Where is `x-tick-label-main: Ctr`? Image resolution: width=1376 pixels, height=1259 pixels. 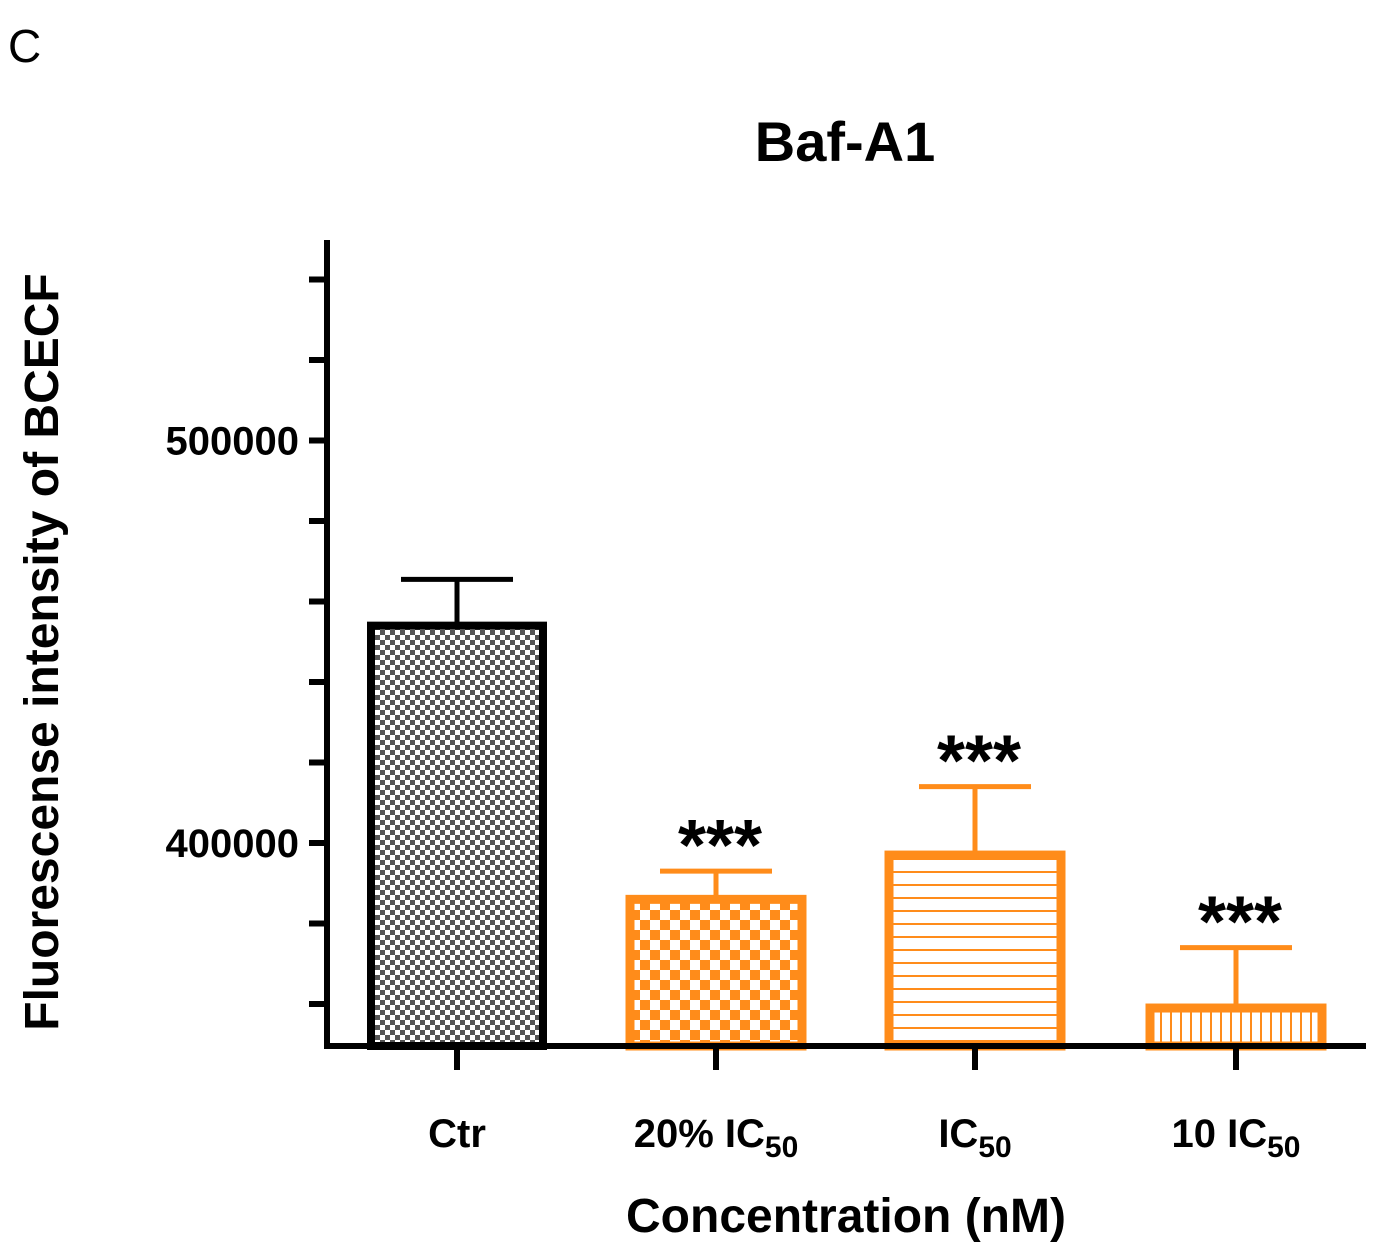
x-tick-label-main: Ctr is located at coordinates (457, 1134).